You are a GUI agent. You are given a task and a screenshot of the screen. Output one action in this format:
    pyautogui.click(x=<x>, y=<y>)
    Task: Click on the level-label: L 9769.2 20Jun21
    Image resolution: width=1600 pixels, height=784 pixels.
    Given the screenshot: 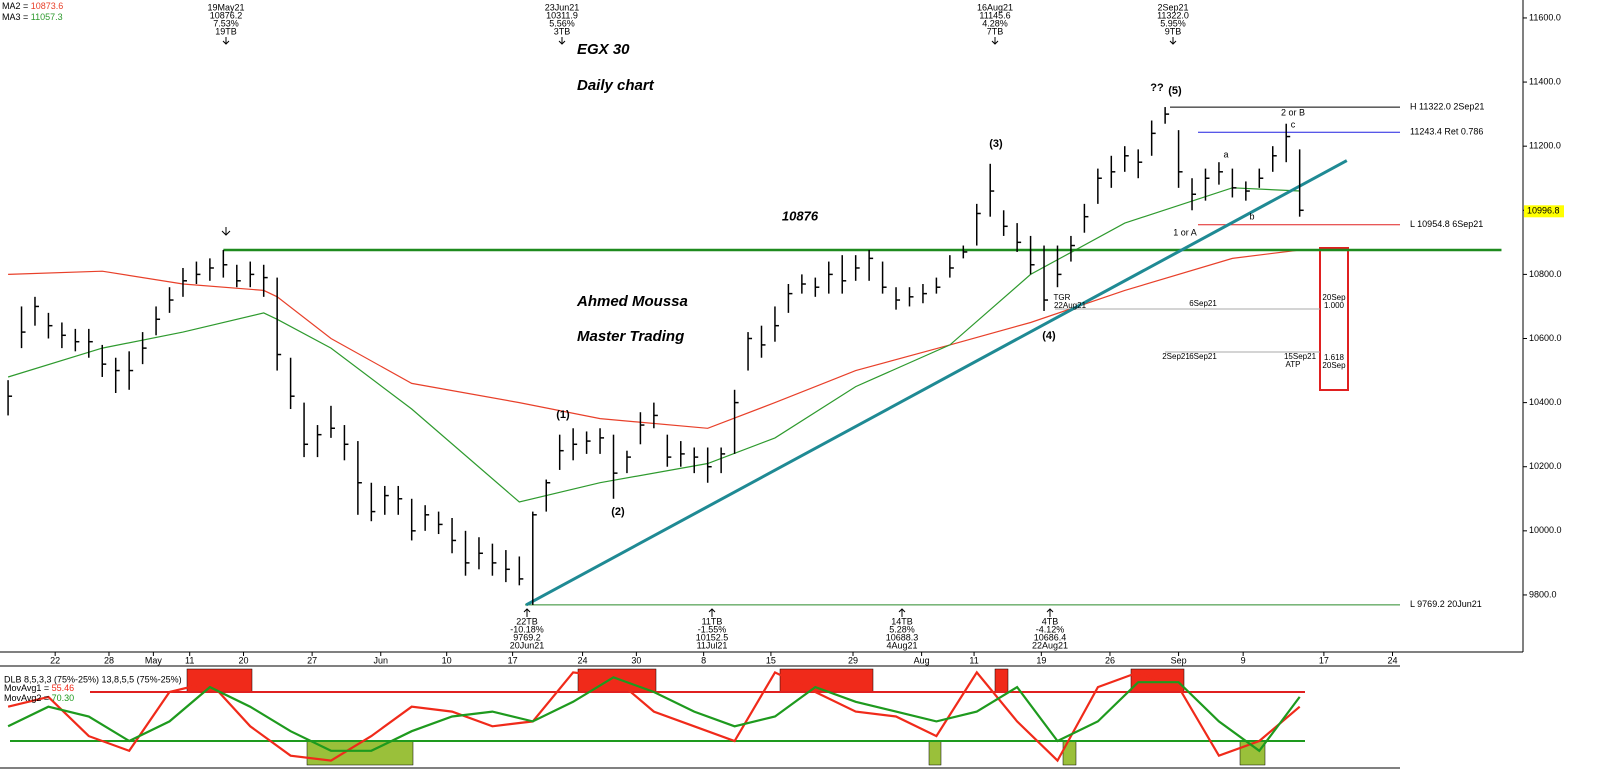 What is the action you would take?
    pyautogui.click(x=1446, y=604)
    